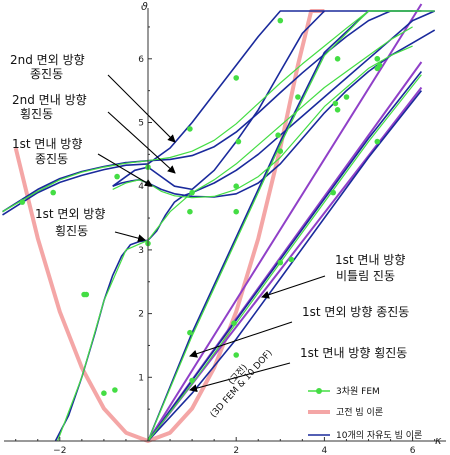  What do you see at coordinates (141, 251) in the screenshot?
I see `y-tick-label: 3` at bounding box center [141, 251].